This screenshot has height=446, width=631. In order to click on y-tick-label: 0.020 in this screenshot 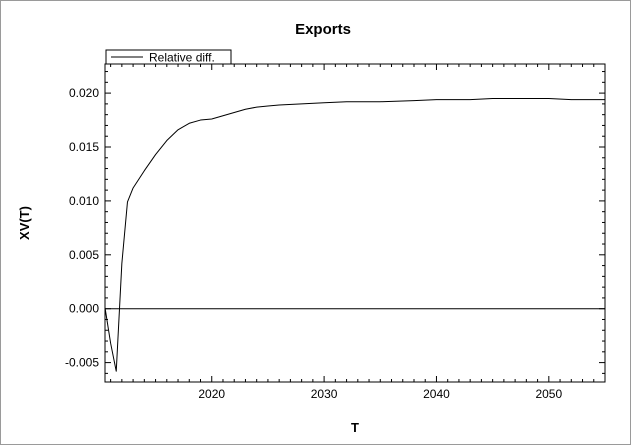, I will do `click(84, 93)`.